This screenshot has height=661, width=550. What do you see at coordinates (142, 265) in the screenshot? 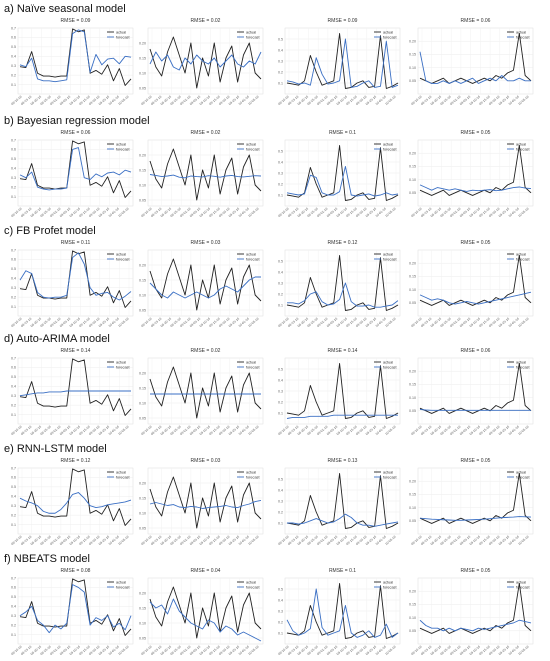
I see `y-tick-label: 0.20` at bounding box center [142, 265].